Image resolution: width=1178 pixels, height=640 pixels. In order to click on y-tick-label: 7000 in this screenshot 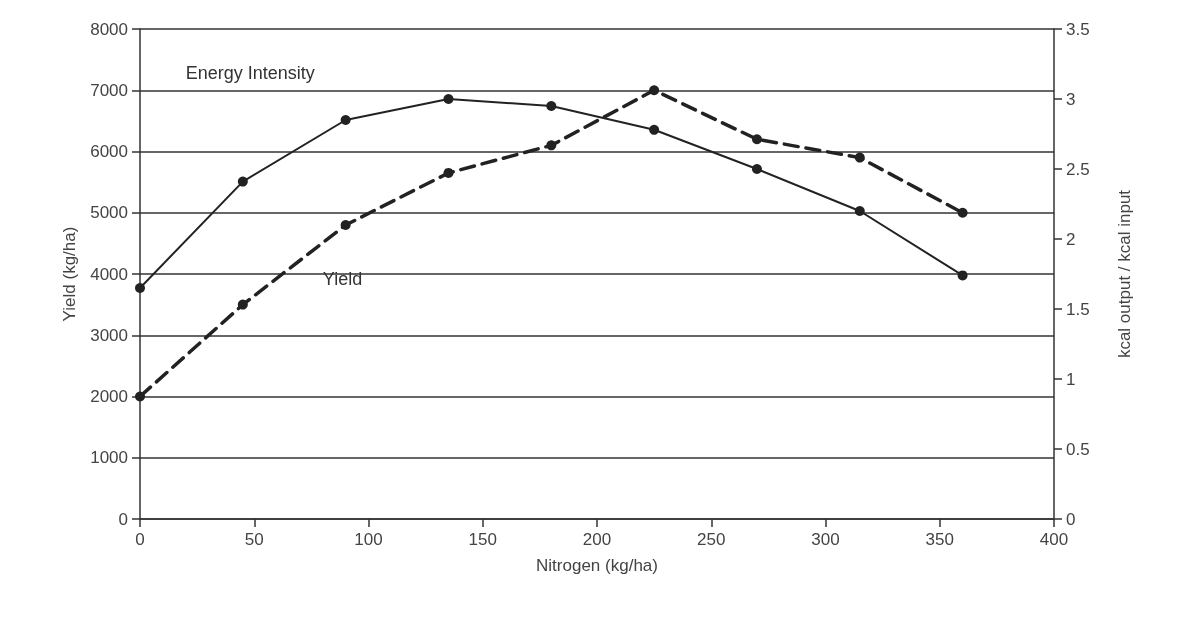, I will do `click(109, 90)`.